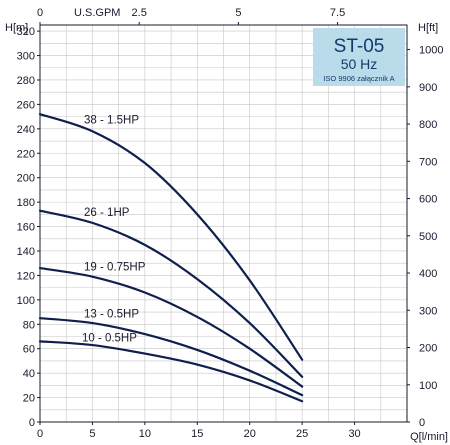 The height and width of the screenshot is (445, 450). Describe the element at coordinates (428, 349) in the screenshot. I see `right-tick-label: 200` at that location.